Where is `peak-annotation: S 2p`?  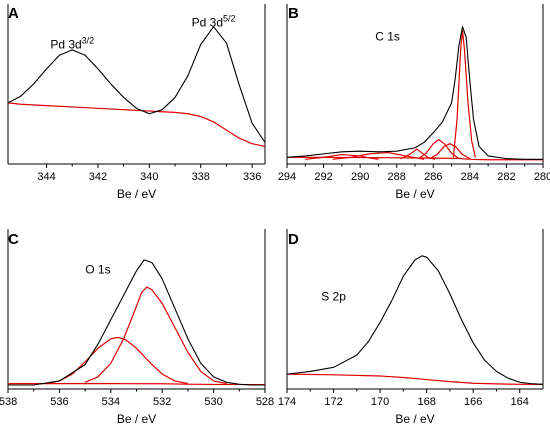 peak-annotation: S 2p is located at coordinates (333, 297).